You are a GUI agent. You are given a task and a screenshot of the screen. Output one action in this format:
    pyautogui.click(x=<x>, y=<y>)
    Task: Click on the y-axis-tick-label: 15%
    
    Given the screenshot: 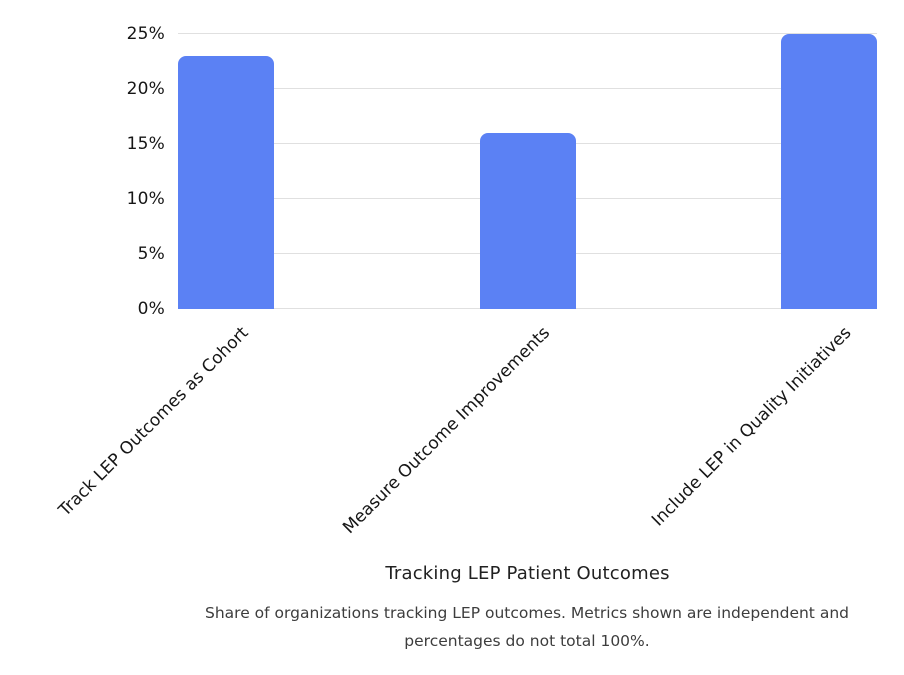 What is the action you would take?
    pyautogui.click(x=145, y=144)
    